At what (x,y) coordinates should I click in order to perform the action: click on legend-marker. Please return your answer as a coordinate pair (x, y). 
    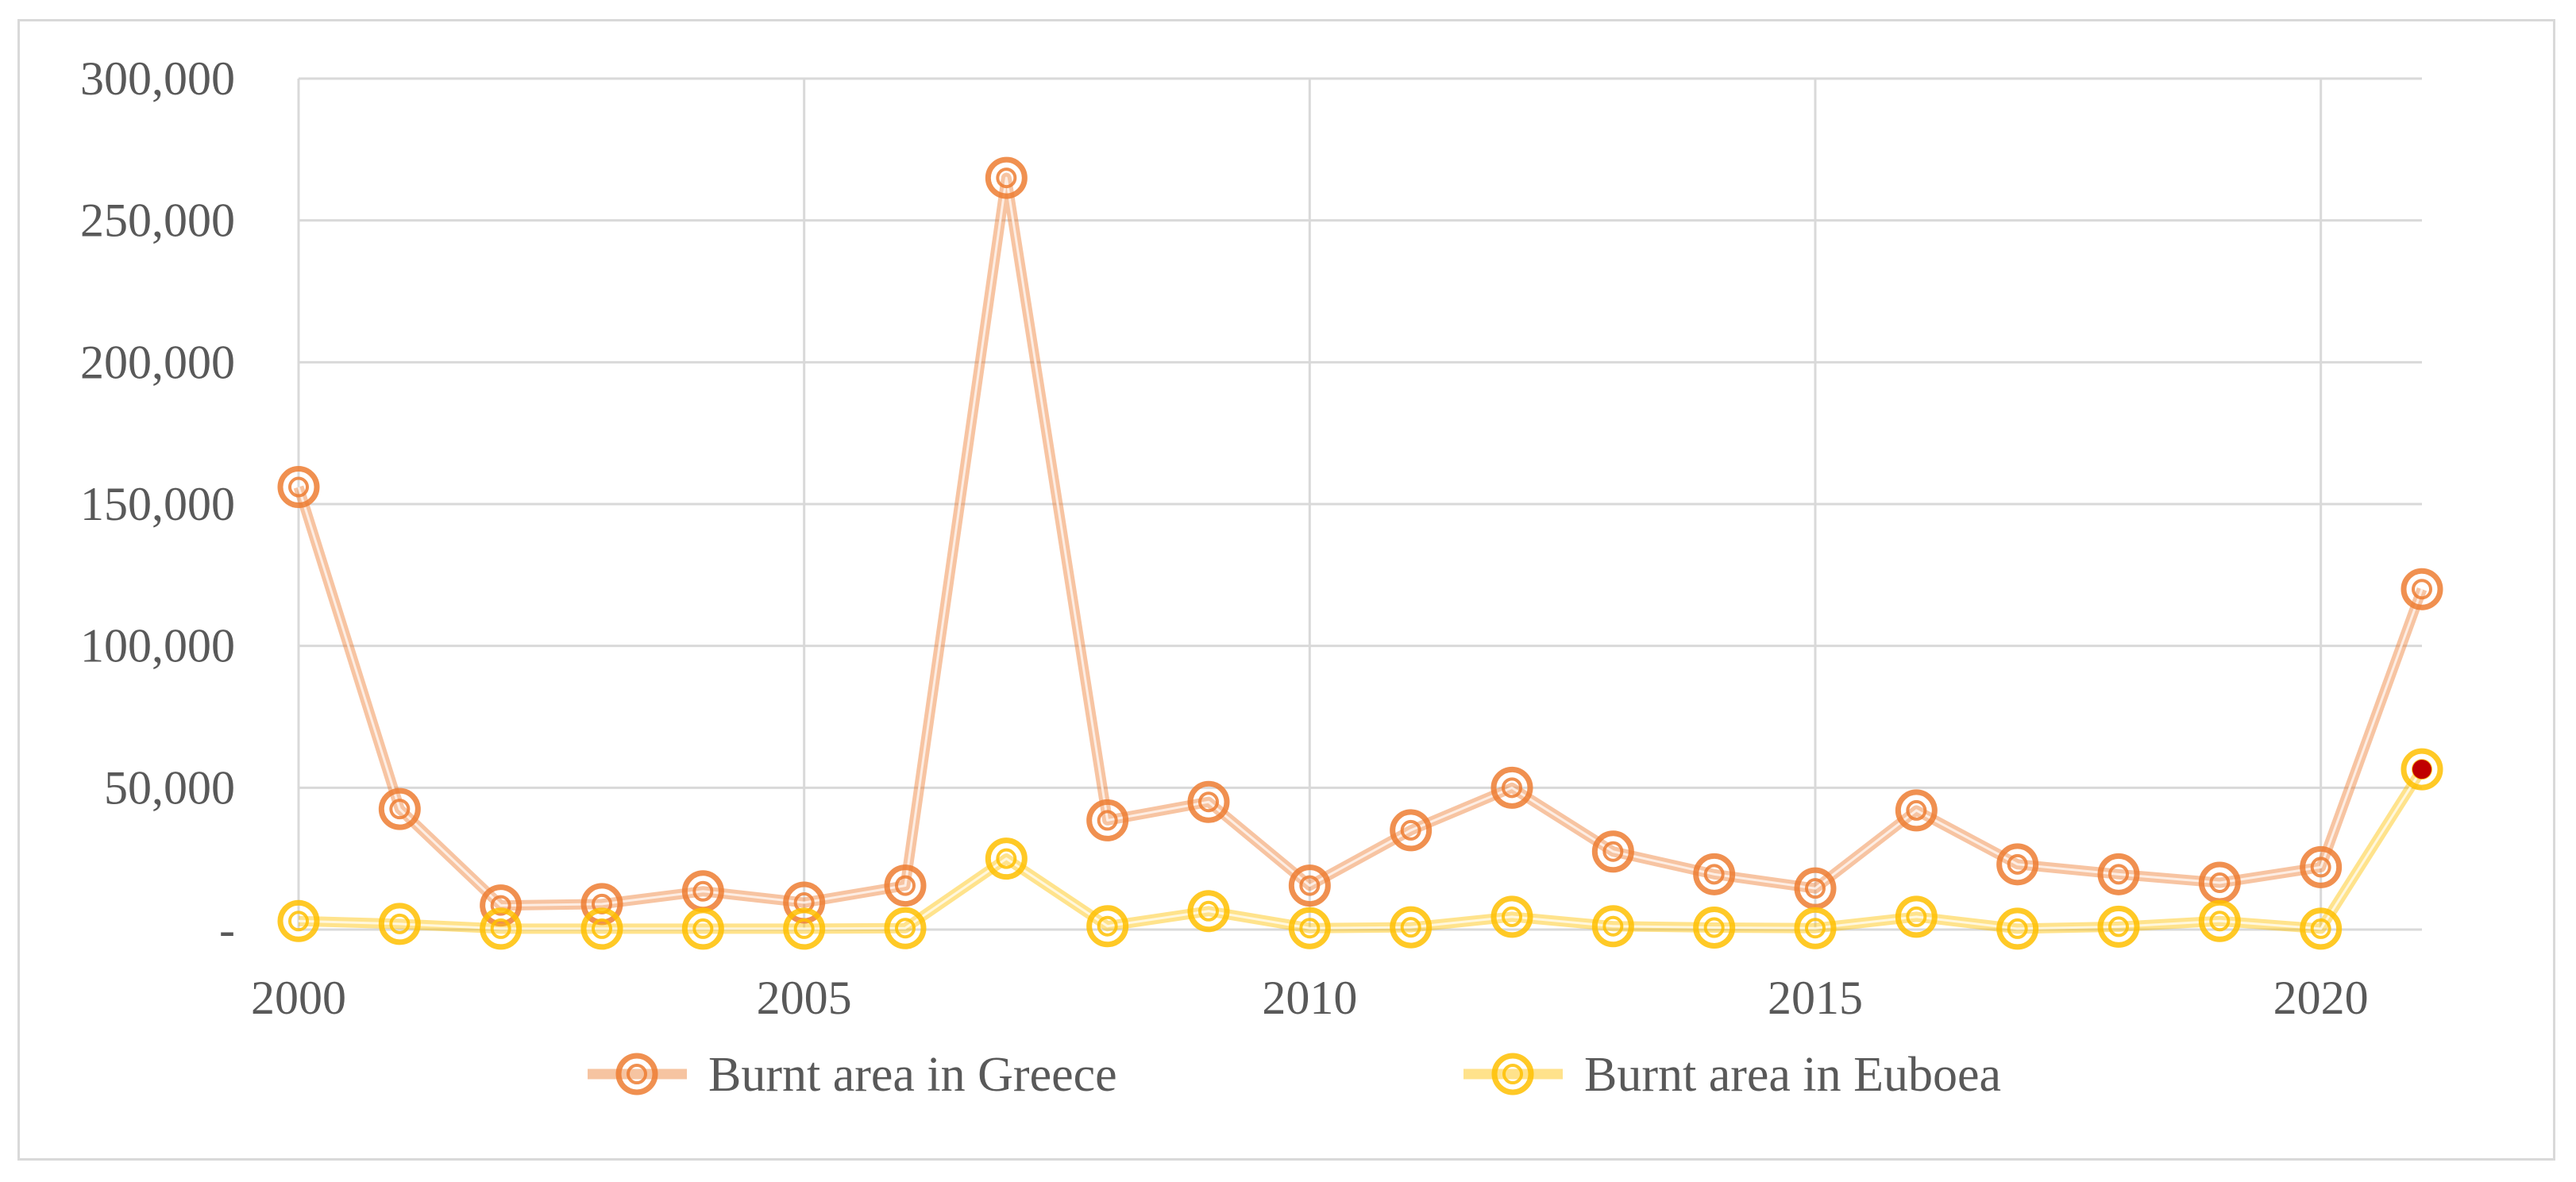
    Looking at the image, I should click on (1512, 1074).